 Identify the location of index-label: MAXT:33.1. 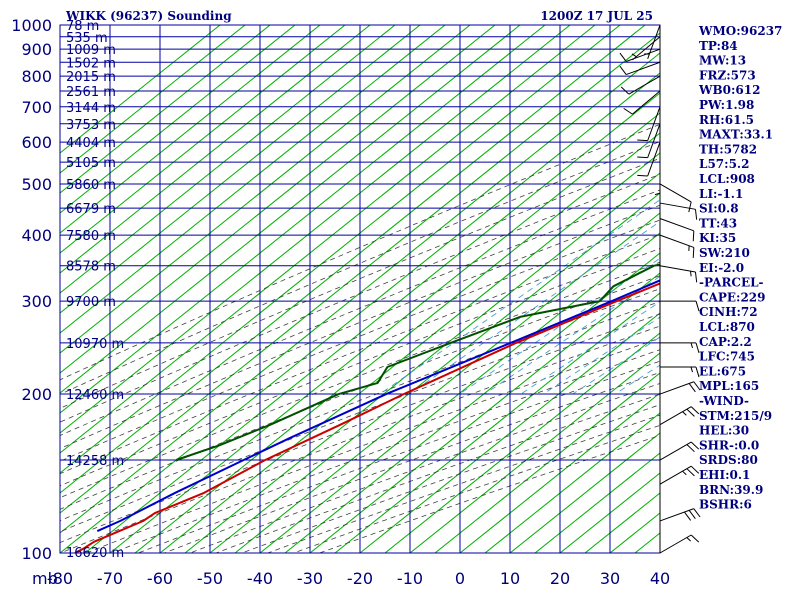
(736, 135).